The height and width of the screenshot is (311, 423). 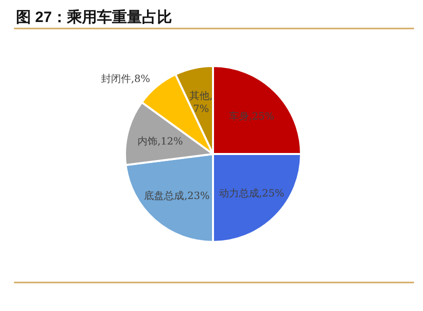 What do you see at coordinates (201, 102) in the screenshot?
I see `slice-label: 其他,7%` at bounding box center [201, 102].